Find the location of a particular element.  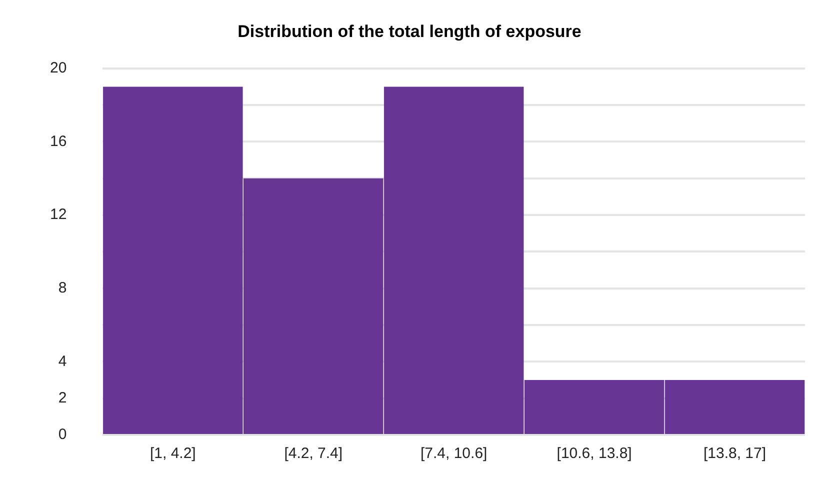

y-tick-label: 4 is located at coordinates (62, 361).